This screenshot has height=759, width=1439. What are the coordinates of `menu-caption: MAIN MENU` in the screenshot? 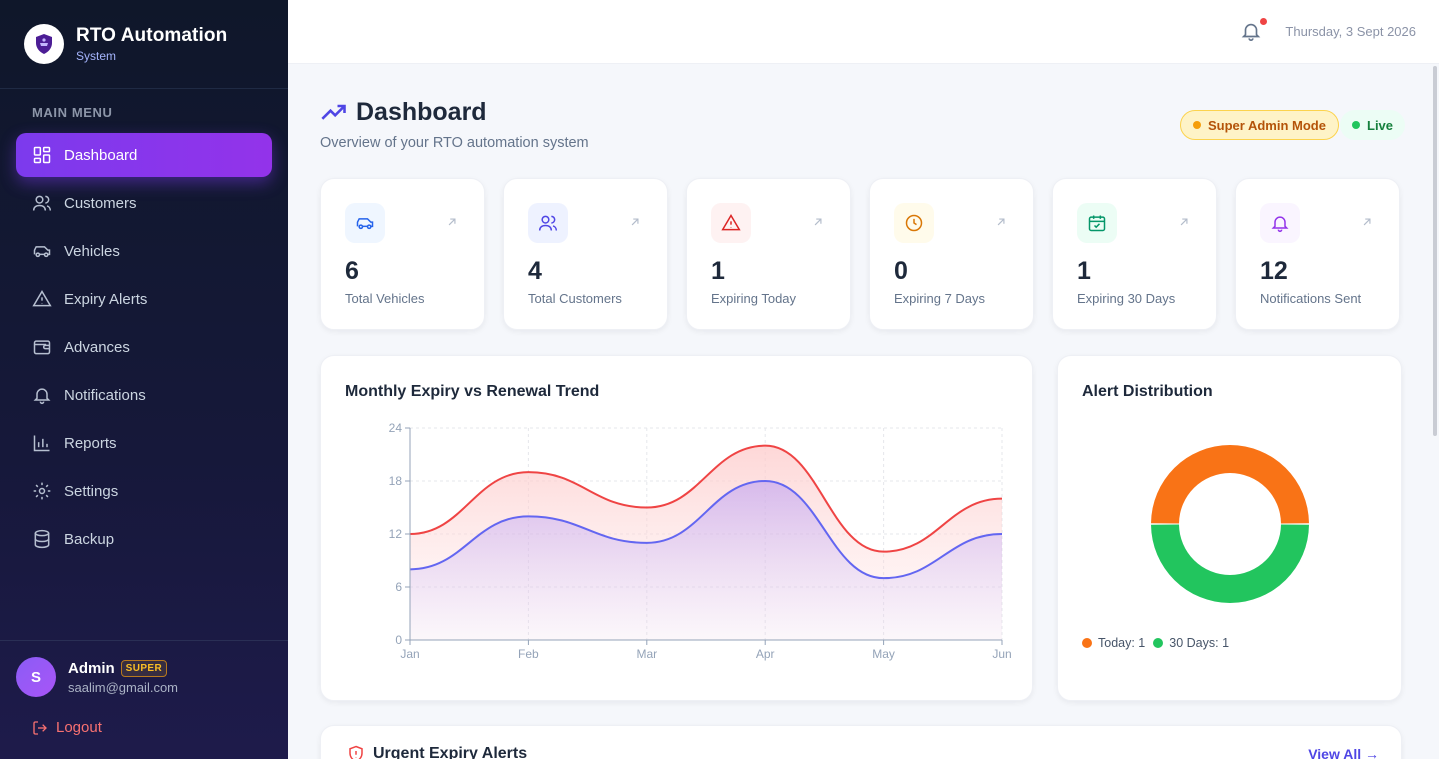 It's located at (72, 112).